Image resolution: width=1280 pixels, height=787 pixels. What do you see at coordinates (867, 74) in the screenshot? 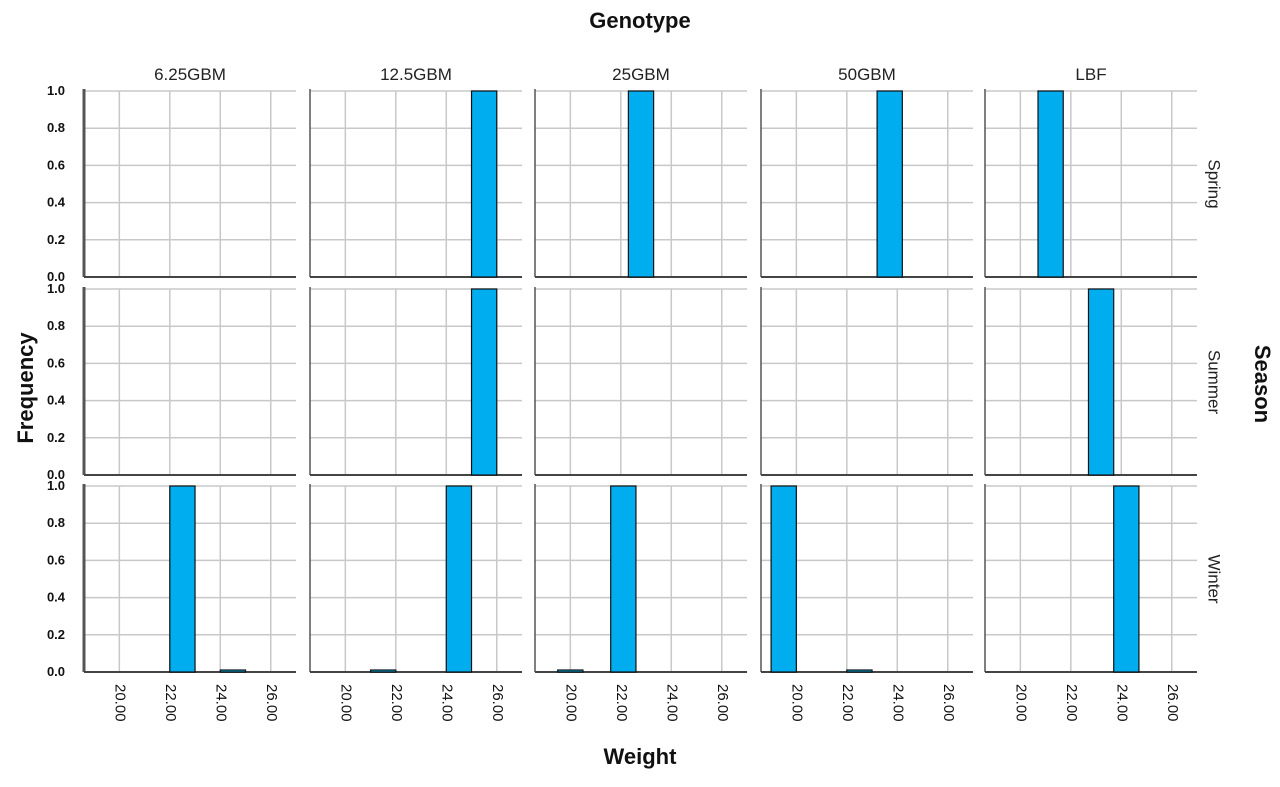
I see `column-label-3: 50GBM` at bounding box center [867, 74].